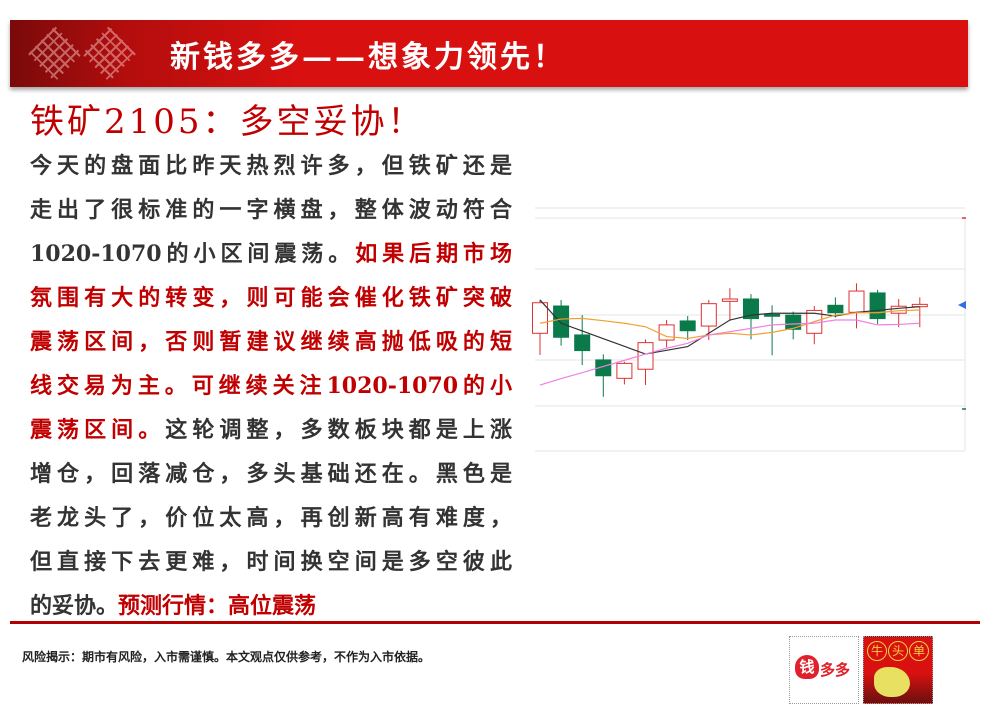 This screenshot has height=720, width=982. I want to click on article-line: 1020-1070的小区间震荡。如果后期市场, so click(271, 258).